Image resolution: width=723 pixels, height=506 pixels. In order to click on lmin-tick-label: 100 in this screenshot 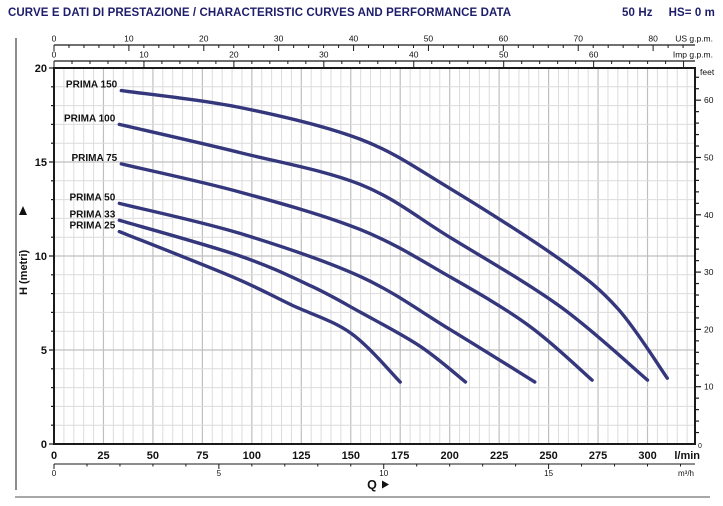, I will do `click(252, 456)`.